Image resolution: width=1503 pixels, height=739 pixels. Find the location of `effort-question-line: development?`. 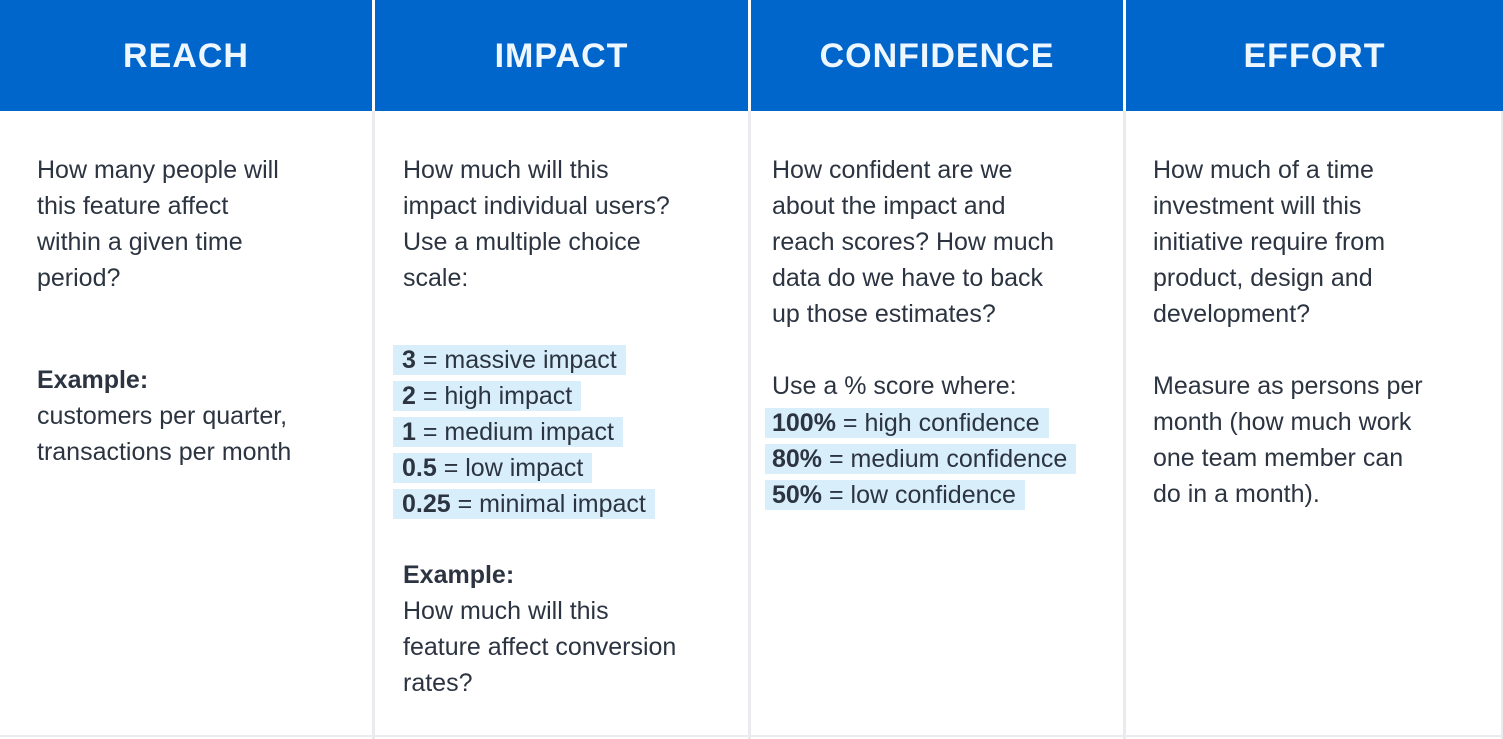

effort-question-line: development? is located at coordinates (1232, 314).